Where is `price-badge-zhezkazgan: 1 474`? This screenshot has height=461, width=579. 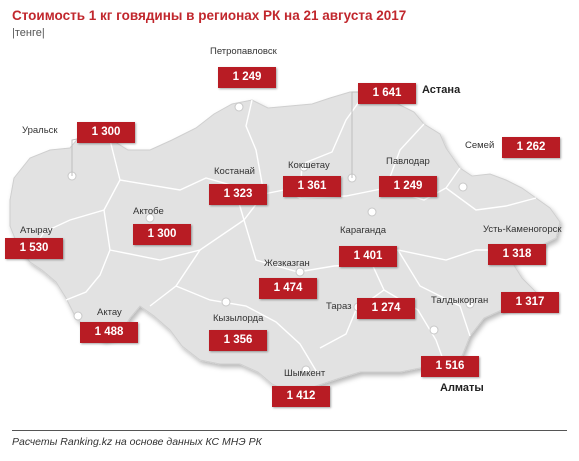 price-badge-zhezkazgan: 1 474 is located at coordinates (288, 288).